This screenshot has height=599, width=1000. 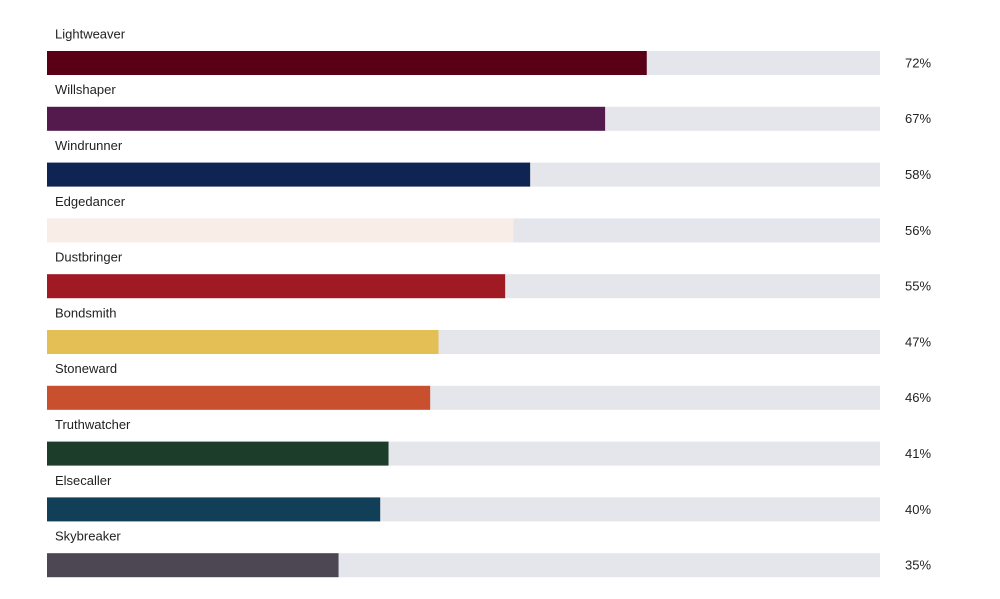 I want to click on value-label: 72%, so click(x=918, y=62).